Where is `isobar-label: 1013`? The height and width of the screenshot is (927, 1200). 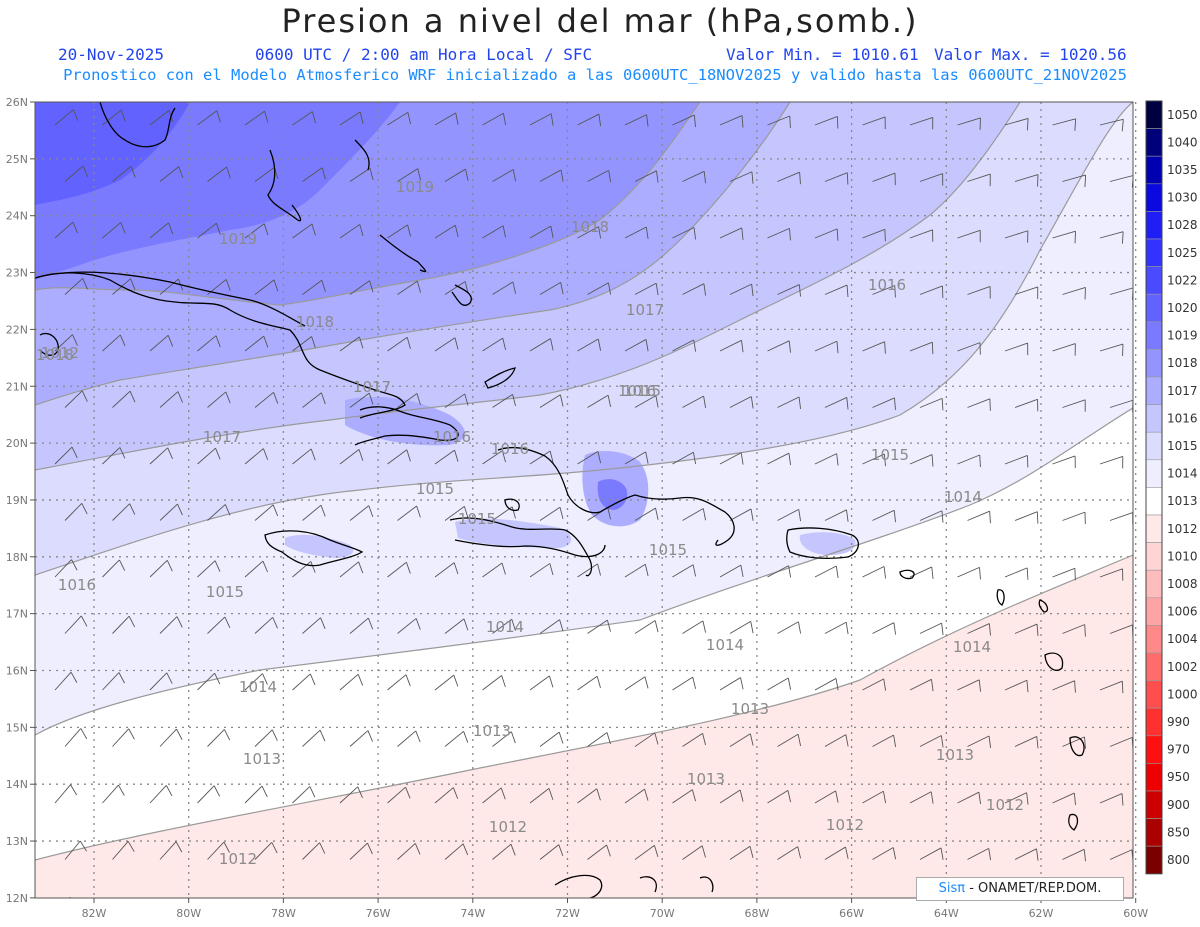 isobar-label: 1013 is located at coordinates (492, 731).